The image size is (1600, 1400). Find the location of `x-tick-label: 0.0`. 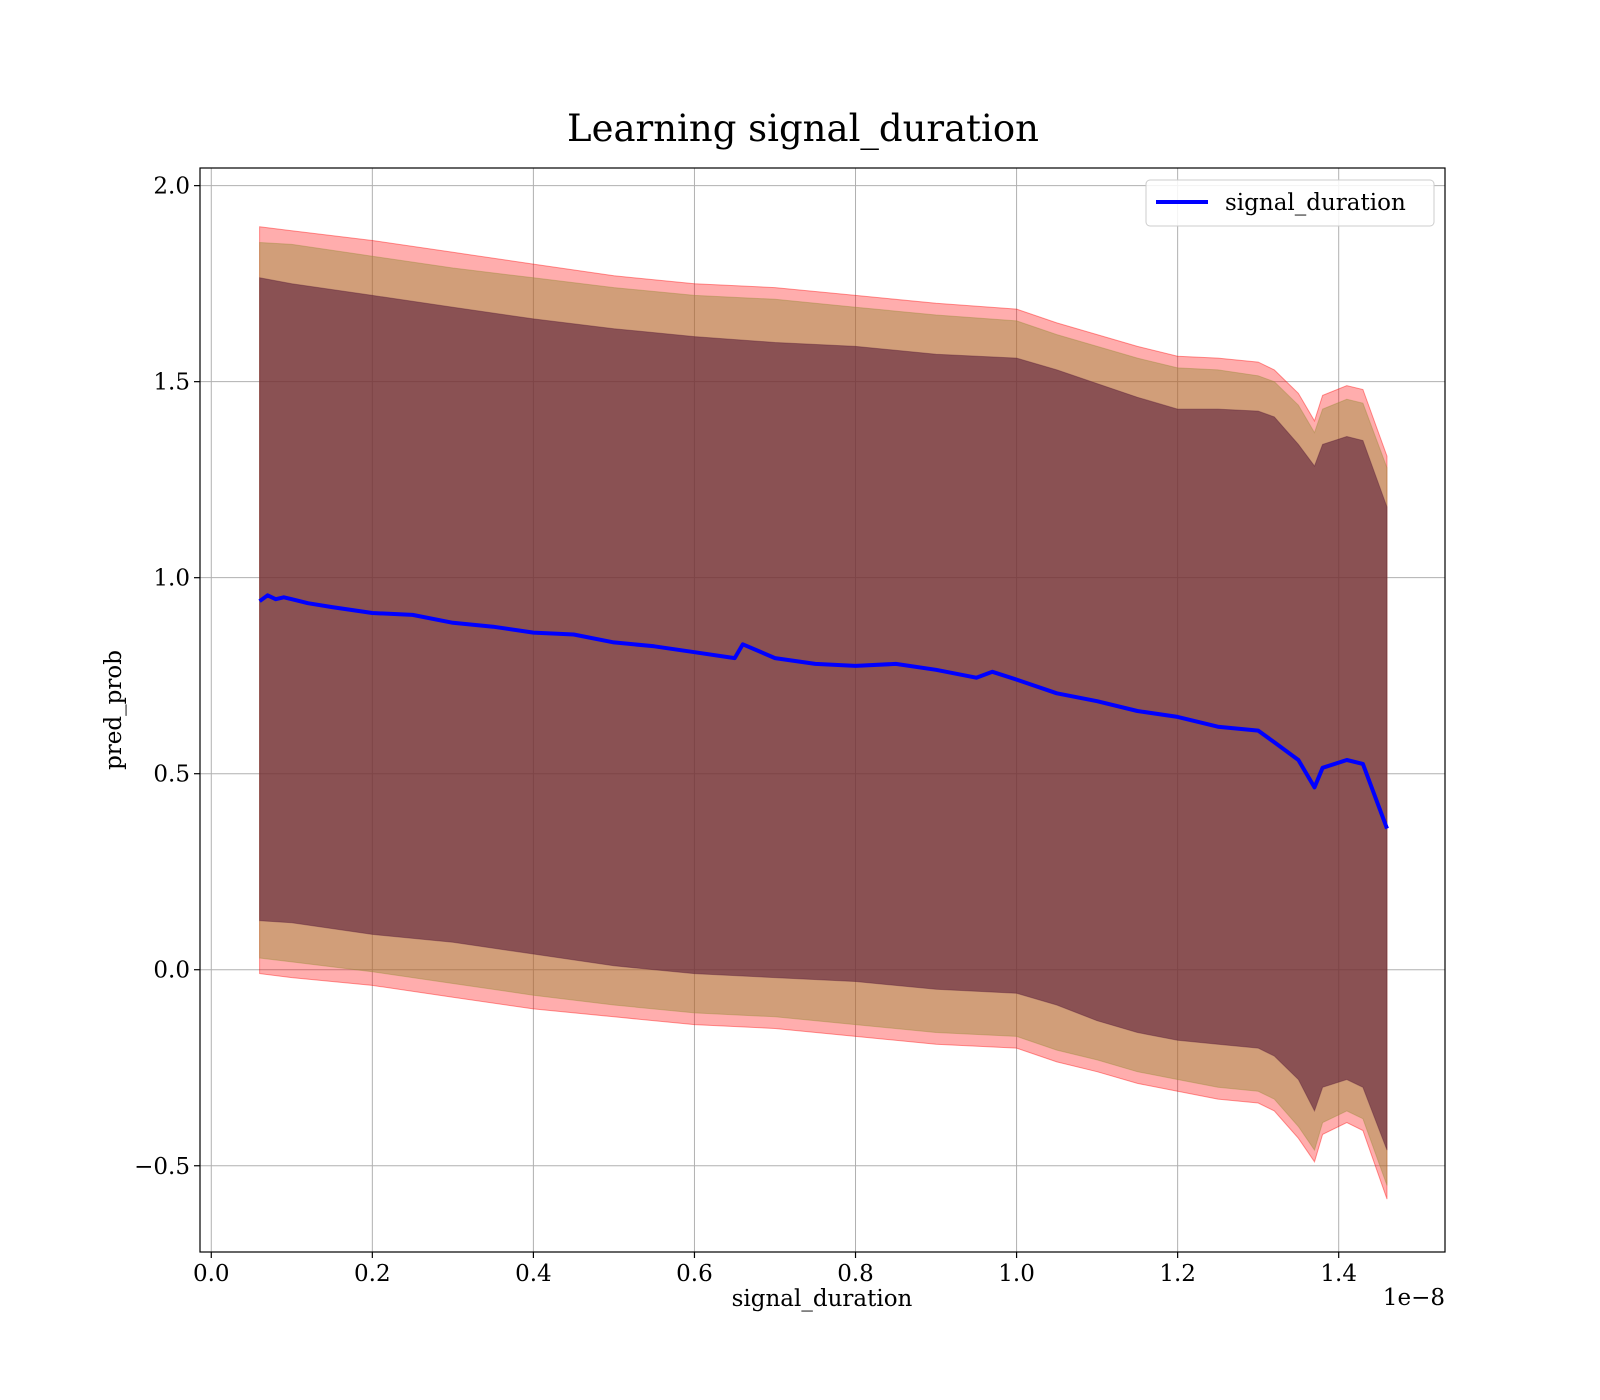

x-tick-label: 0.0 is located at coordinates (211, 1274).